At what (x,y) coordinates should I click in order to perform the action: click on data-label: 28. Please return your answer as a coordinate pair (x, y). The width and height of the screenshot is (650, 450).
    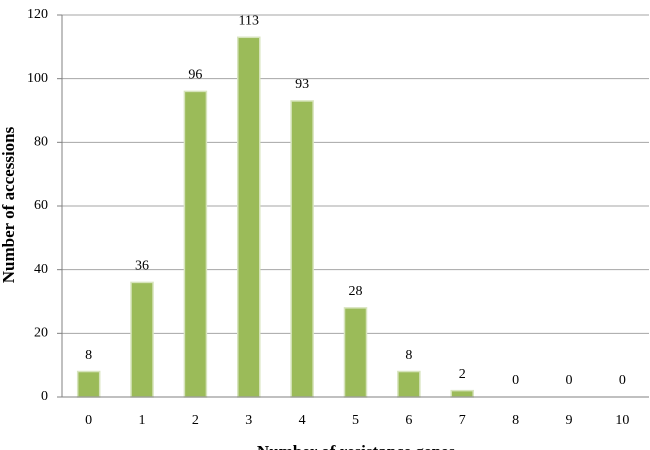
    Looking at the image, I should click on (356, 291).